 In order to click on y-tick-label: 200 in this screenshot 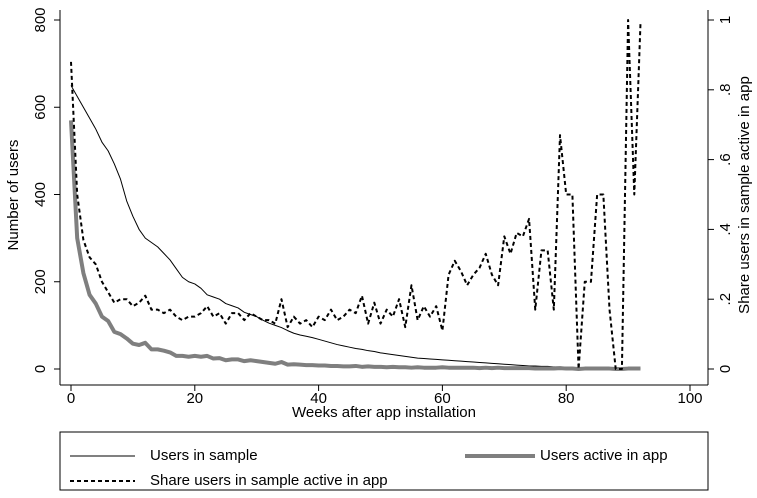, I will do `click(40, 281)`.